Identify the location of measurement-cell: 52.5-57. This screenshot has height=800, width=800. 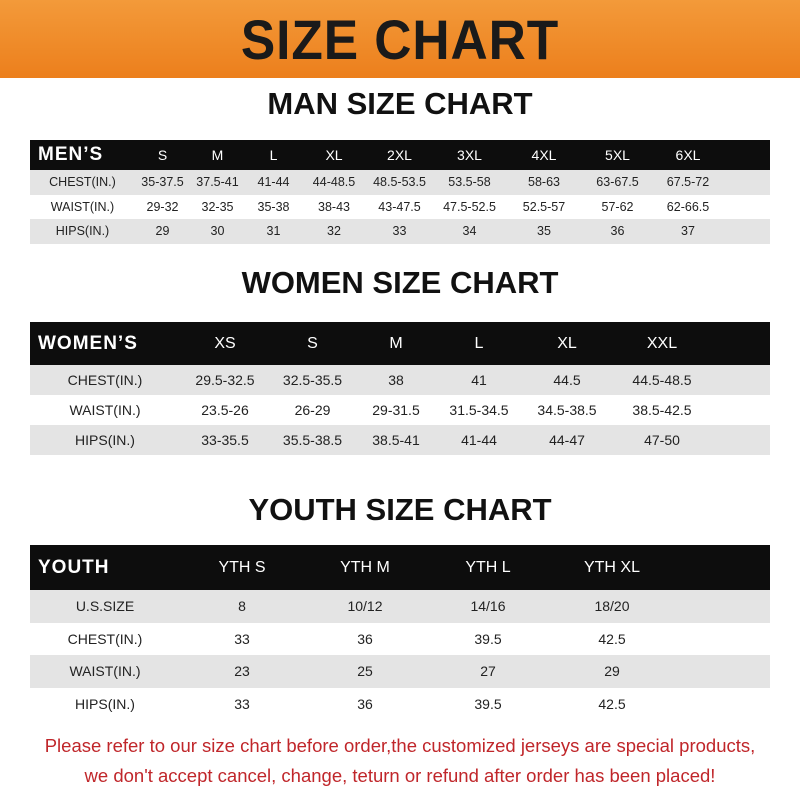
(544, 206).